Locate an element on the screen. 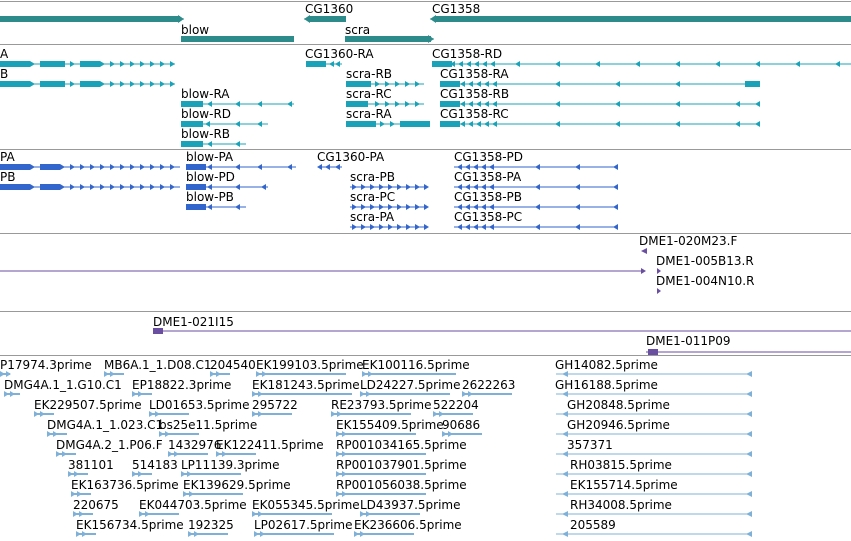 The height and width of the screenshot is (541, 851). est-label: 220675 is located at coordinates (96, 505).